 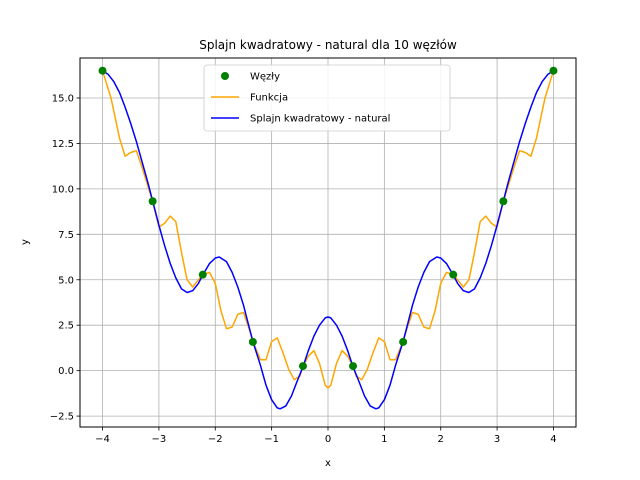 What do you see at coordinates (63, 189) in the screenshot?
I see `y-tick-label: 10.0` at bounding box center [63, 189].